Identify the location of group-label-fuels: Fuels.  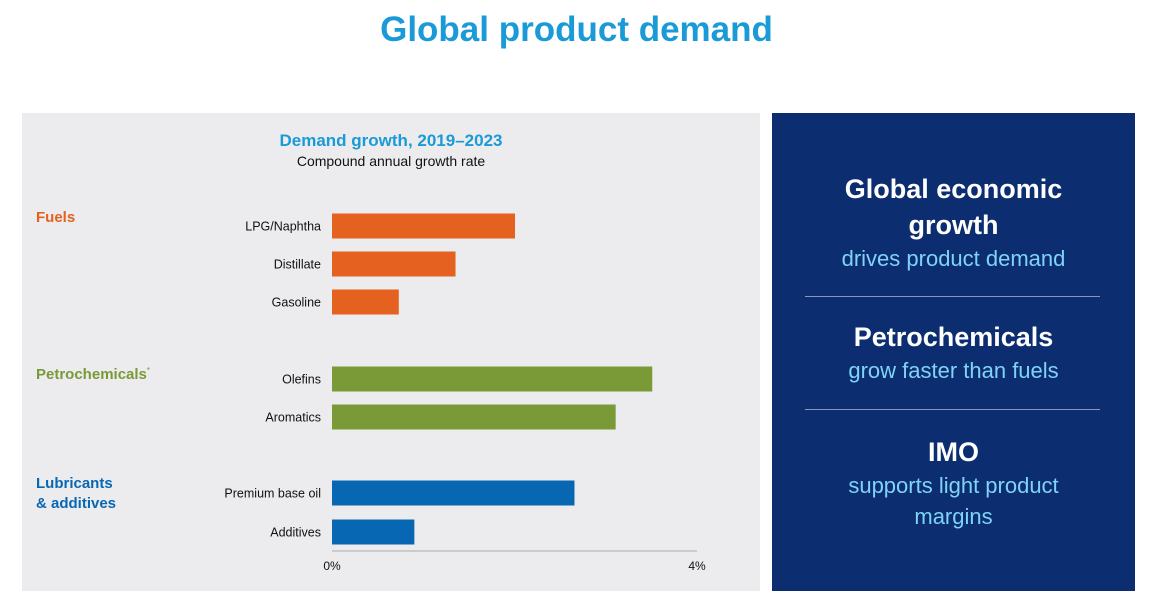
(55, 218).